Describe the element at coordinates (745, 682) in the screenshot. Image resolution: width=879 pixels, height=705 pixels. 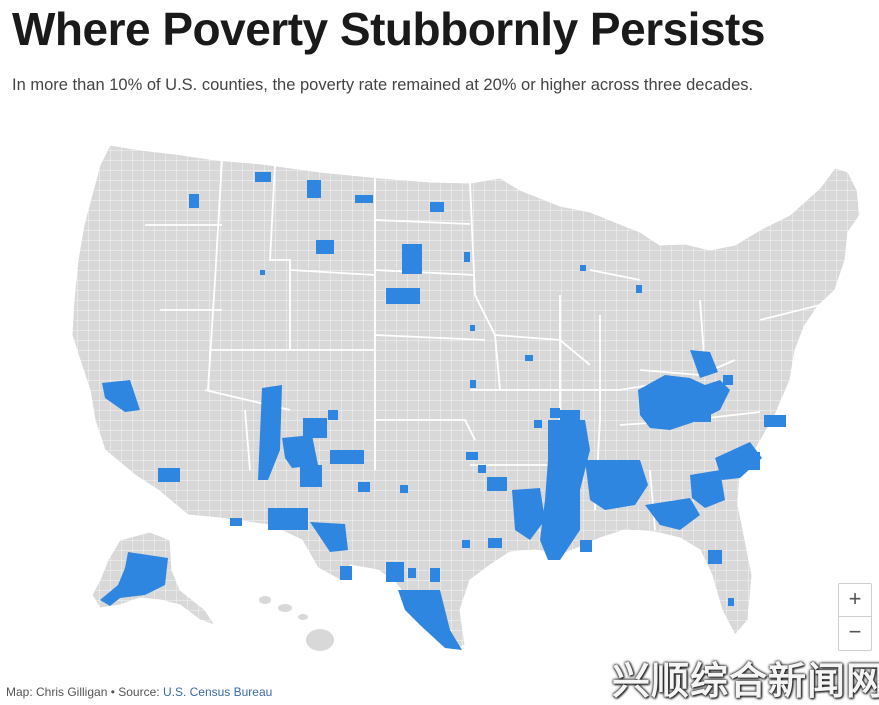
I see `site-watermark: 兴顺综合新闻网` at that location.